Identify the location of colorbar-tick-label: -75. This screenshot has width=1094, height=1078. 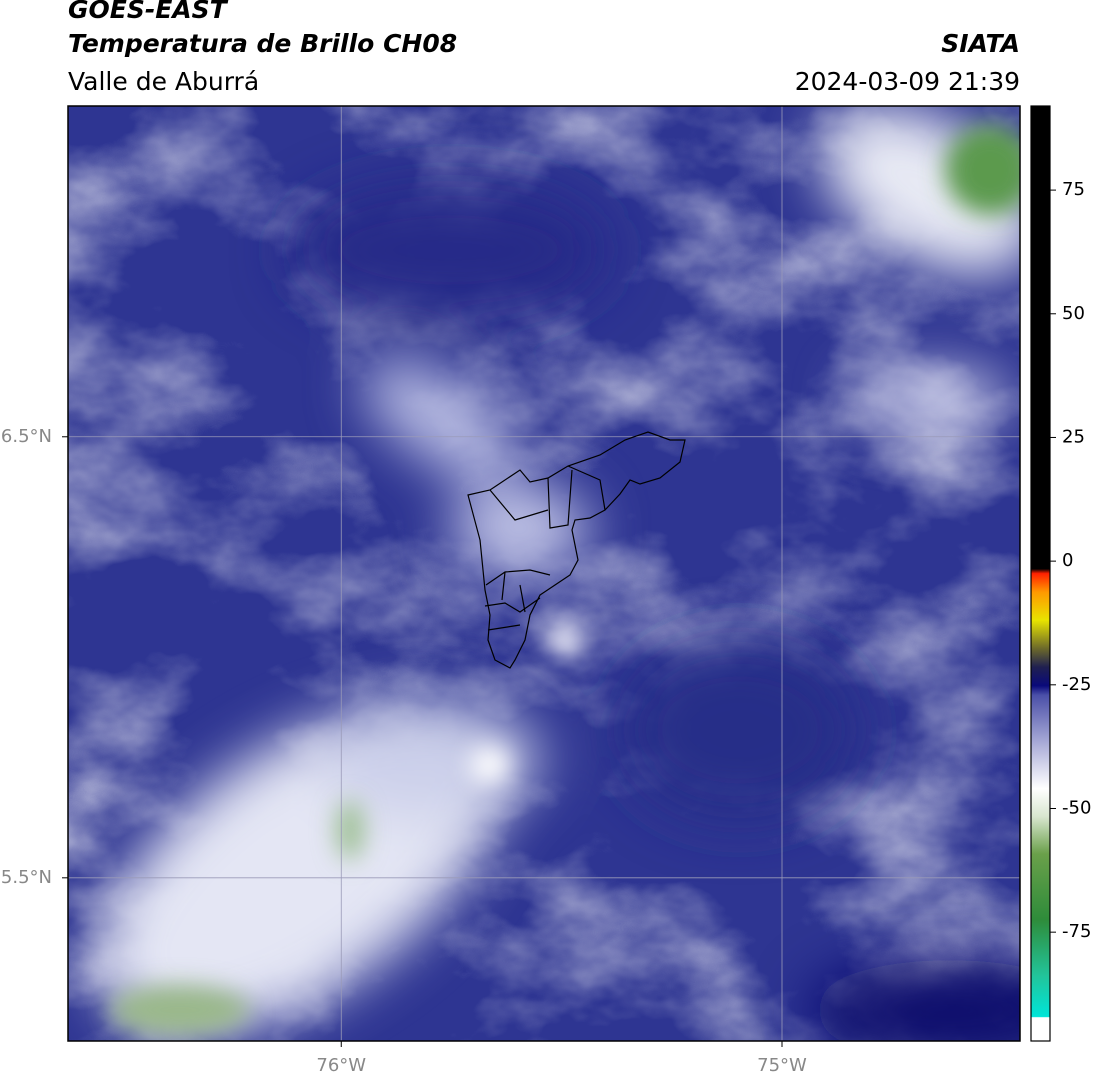
(1076, 931).